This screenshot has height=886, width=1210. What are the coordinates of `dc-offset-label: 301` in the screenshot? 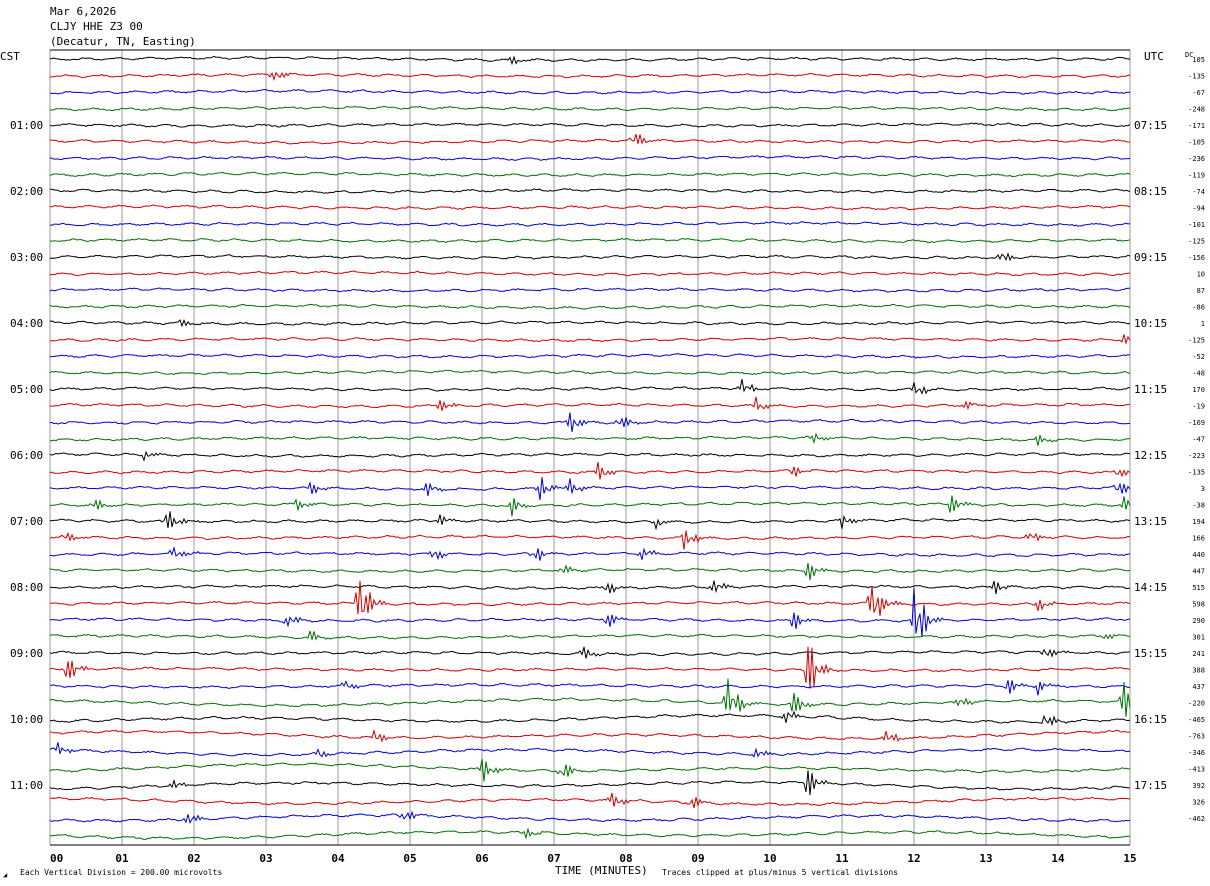 It's located at (1198, 638).